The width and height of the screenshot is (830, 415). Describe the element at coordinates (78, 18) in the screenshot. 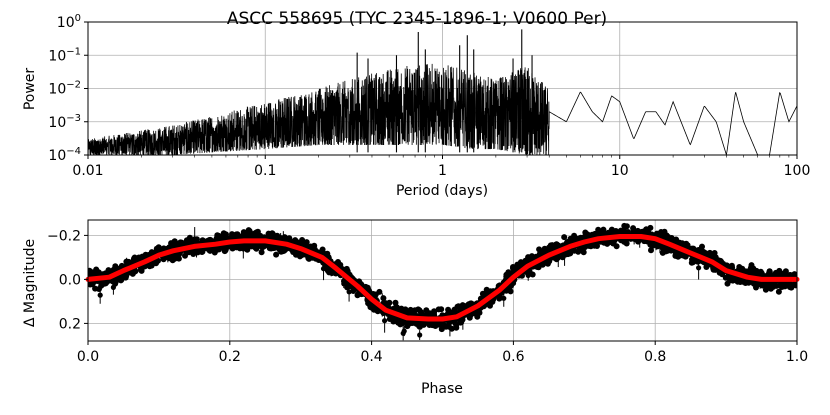

I see `periodogram-ytick-exponent: 0` at that location.